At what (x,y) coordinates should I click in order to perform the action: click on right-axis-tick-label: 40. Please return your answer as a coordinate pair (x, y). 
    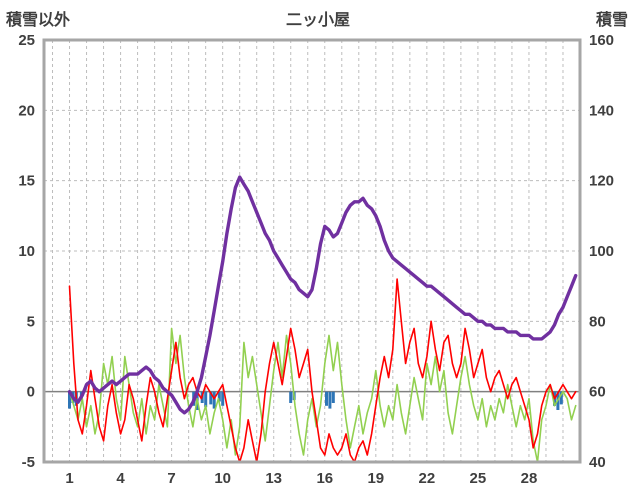
    Looking at the image, I should click on (597, 462).